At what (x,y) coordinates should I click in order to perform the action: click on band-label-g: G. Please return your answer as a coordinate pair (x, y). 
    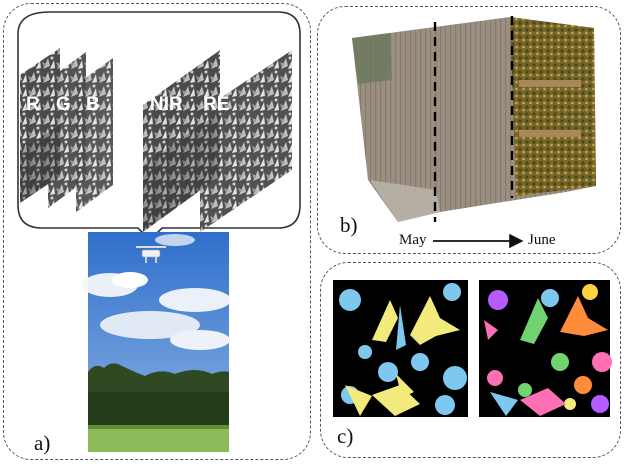
    Looking at the image, I should click on (63, 104).